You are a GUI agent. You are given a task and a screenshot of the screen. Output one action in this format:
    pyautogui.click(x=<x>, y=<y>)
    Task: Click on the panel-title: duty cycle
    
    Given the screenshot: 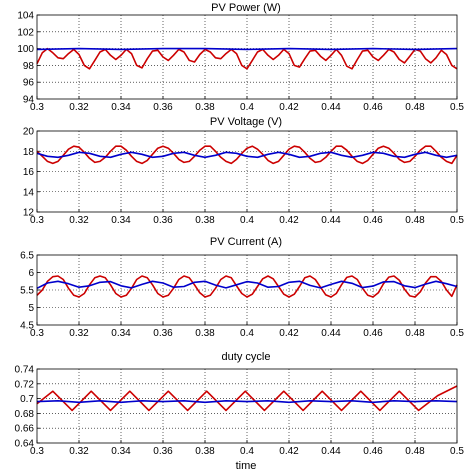 What is the action you would take?
    pyautogui.click(x=246, y=357)
    